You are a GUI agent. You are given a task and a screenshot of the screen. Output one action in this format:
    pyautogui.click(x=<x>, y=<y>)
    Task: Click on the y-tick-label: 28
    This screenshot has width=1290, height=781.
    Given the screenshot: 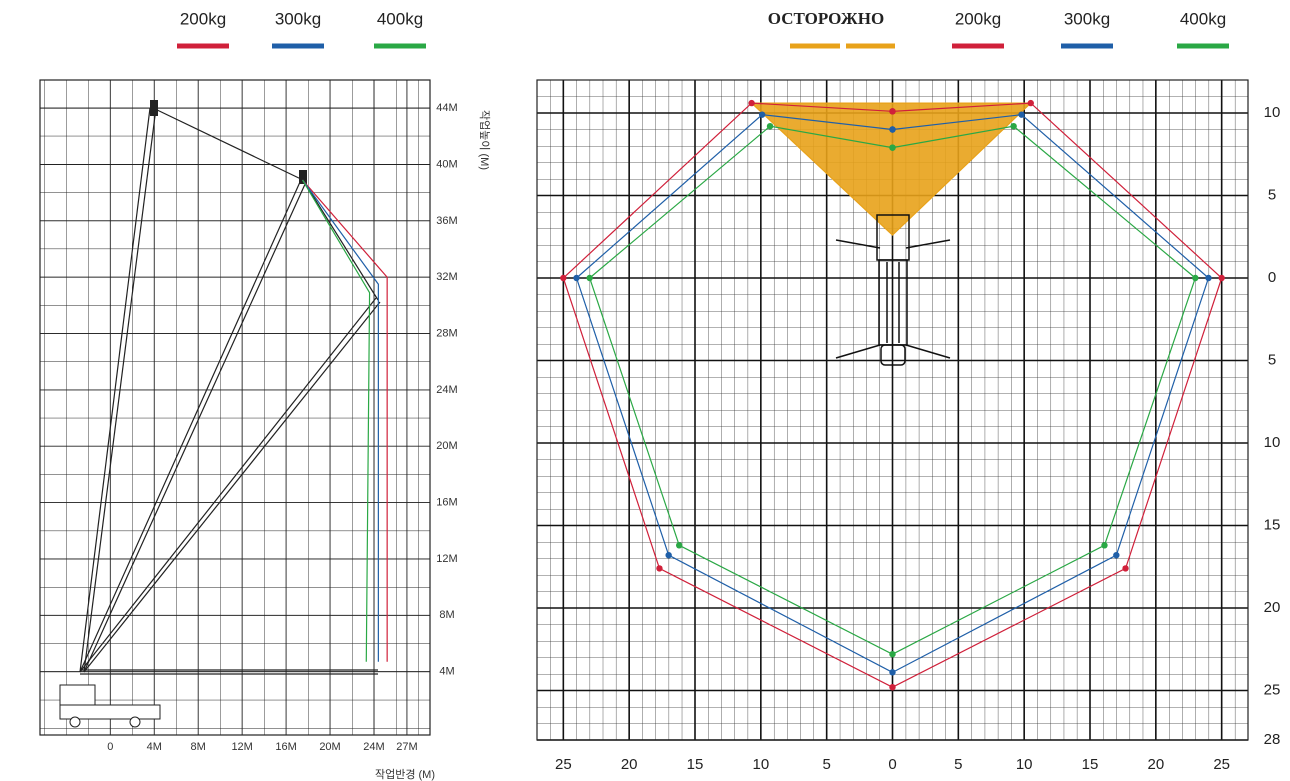 What is the action you would take?
    pyautogui.click(x=1272, y=739)
    